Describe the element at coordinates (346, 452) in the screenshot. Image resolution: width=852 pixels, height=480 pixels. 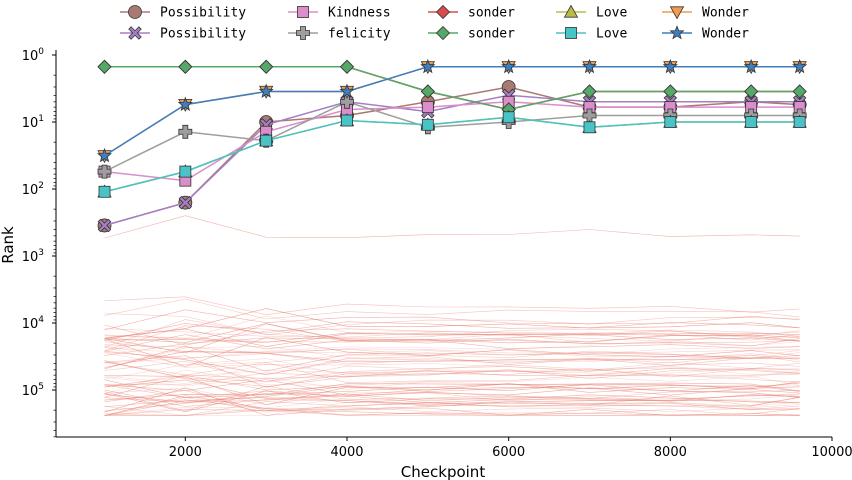
I see `x-tick-label: 4000` at that location.